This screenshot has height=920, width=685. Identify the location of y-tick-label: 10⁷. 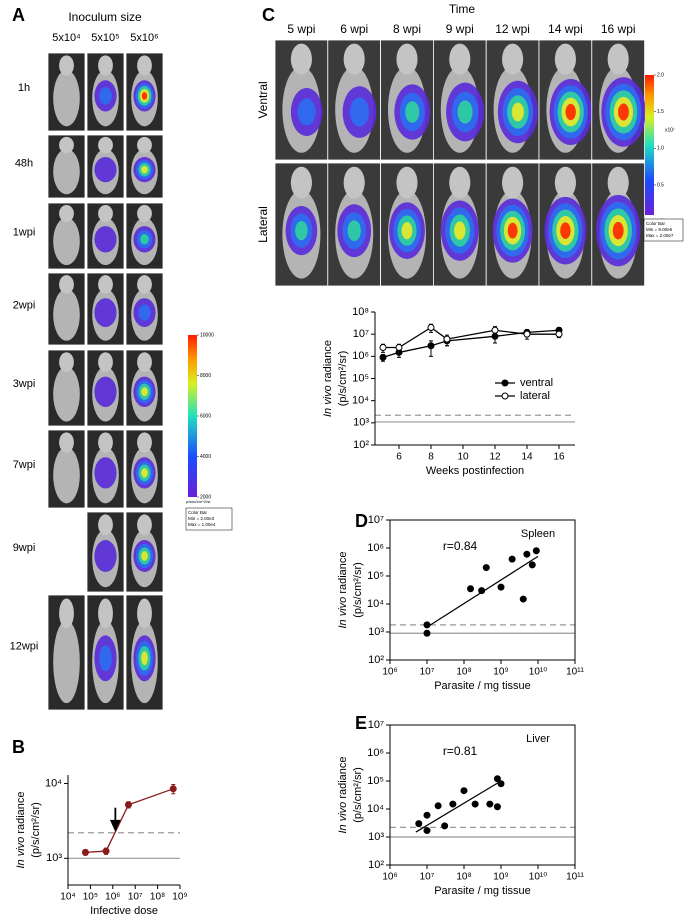
(361, 334).